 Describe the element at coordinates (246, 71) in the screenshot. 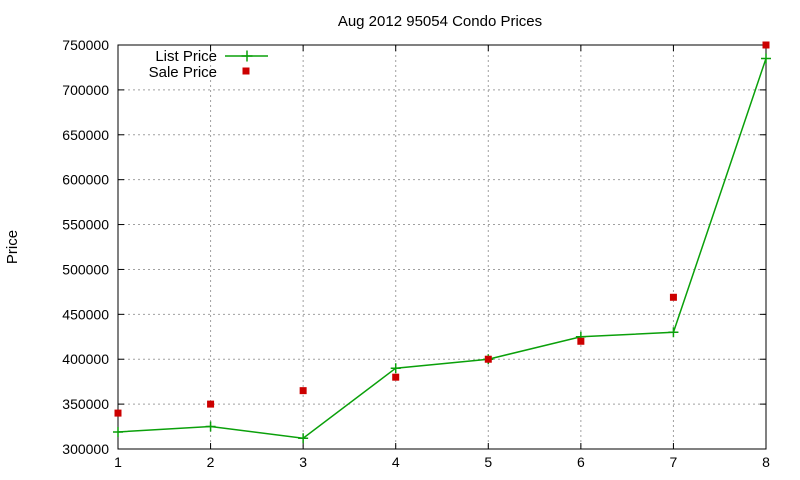

I see `legend-marker-sale-price` at that location.